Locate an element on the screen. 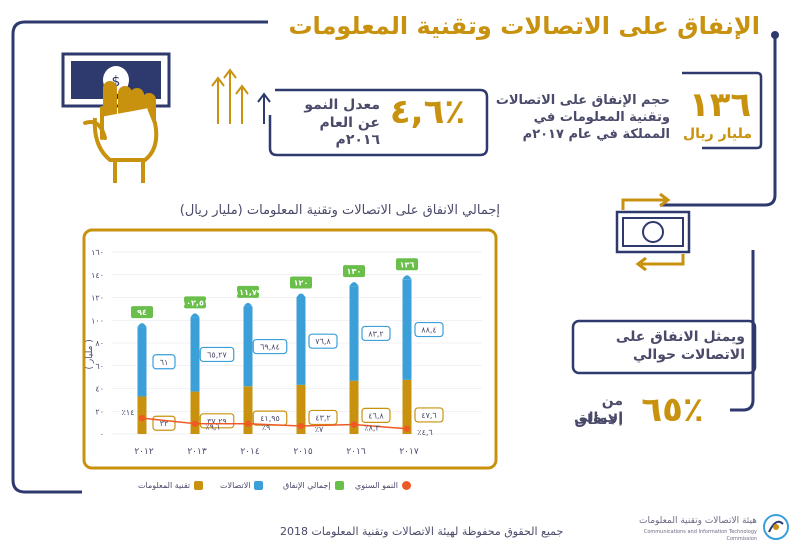  legend-growth: النمو السنوي is located at coordinates (383, 485).